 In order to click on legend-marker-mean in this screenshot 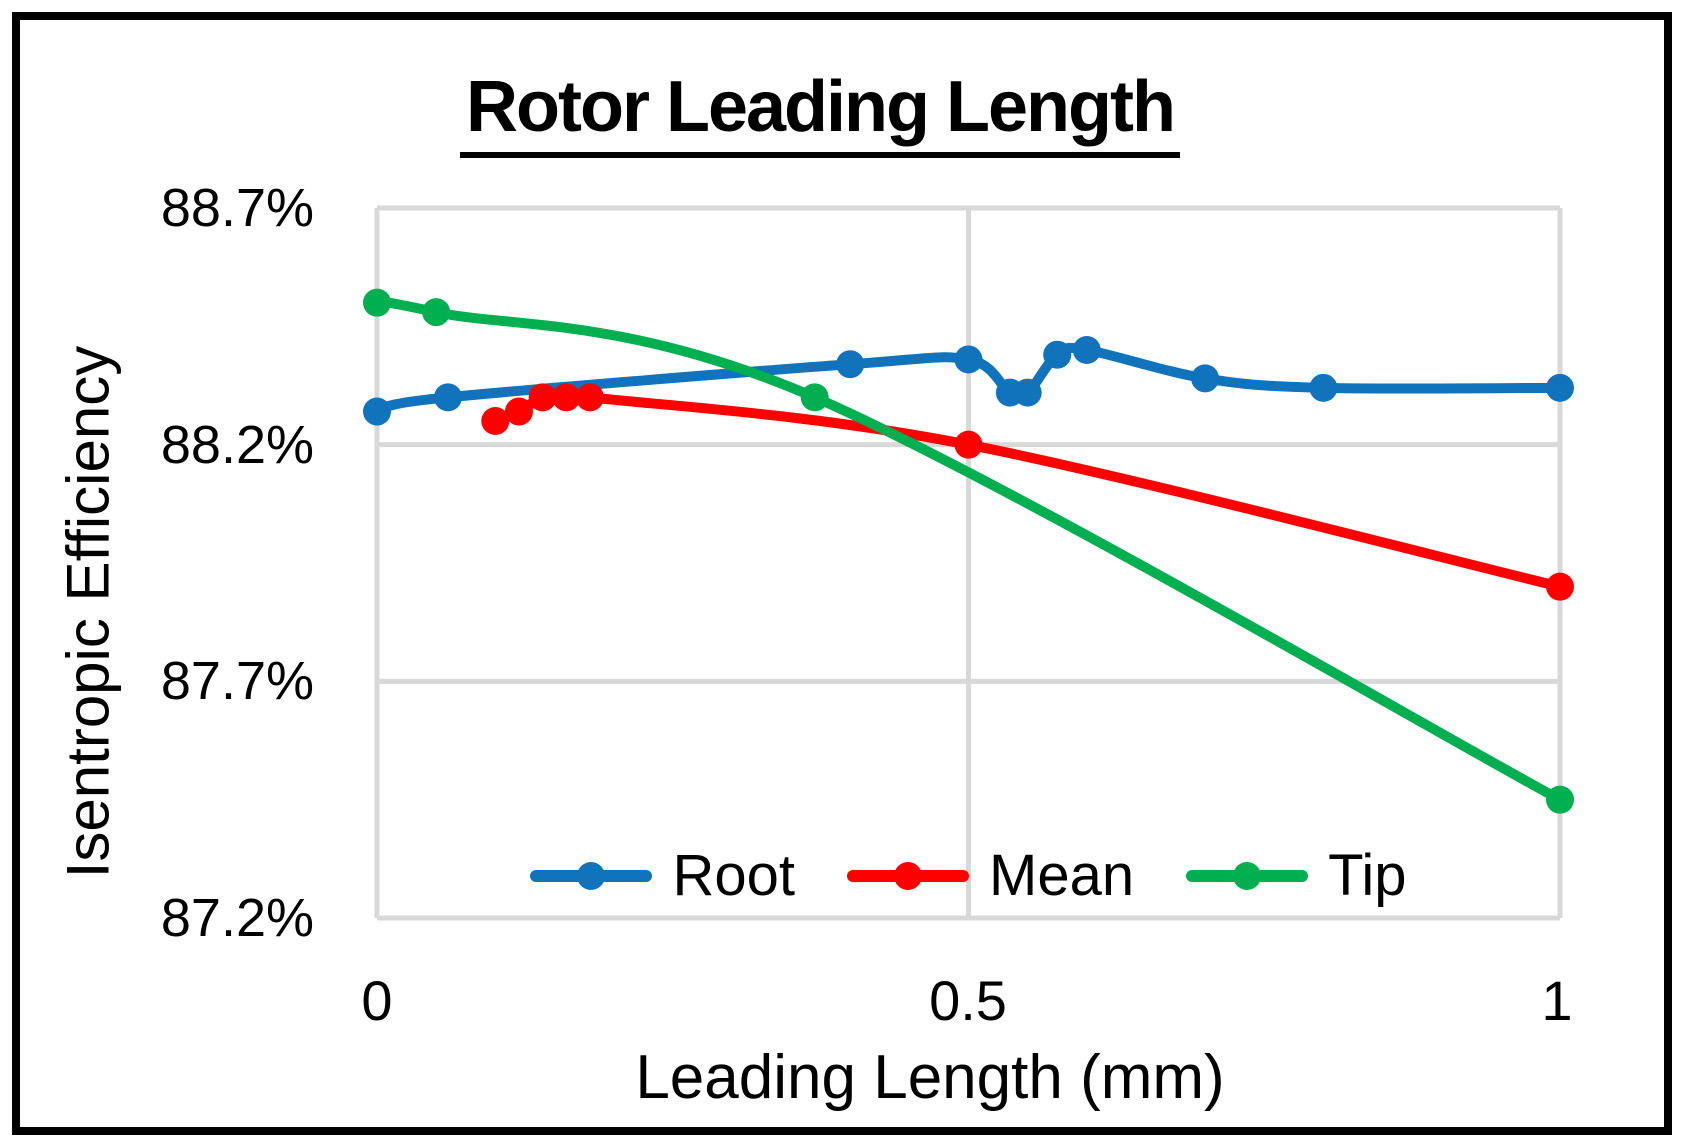, I will do `click(908, 876)`.